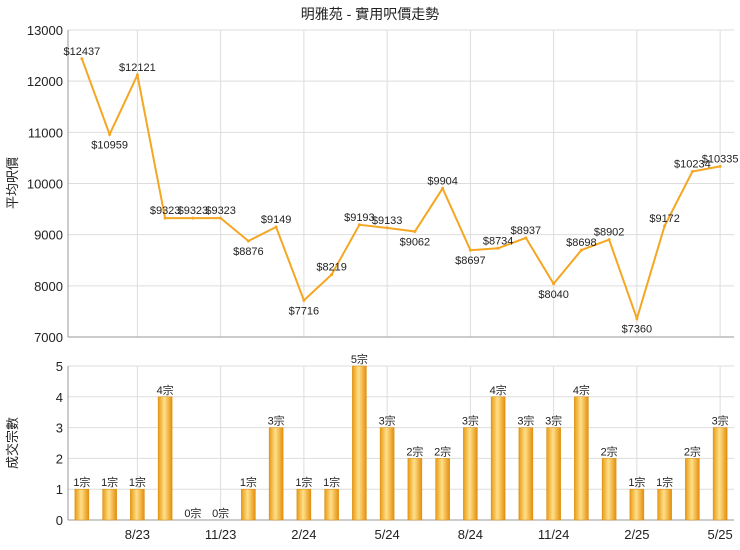 This screenshot has width=740, height=550. I want to click on volume-x-tick-label: 5/25, so click(719, 534).